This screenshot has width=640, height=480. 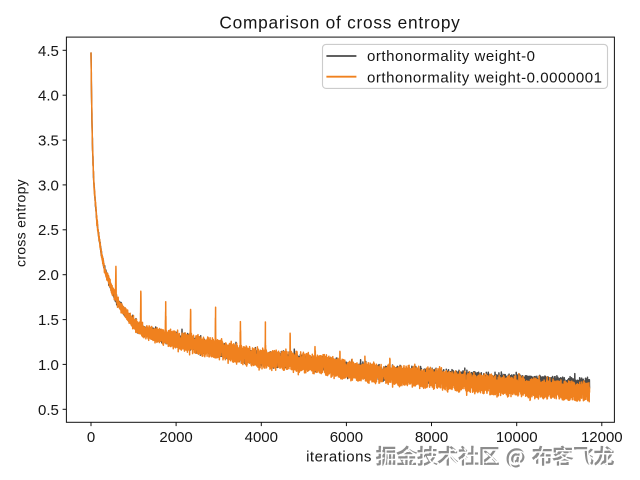 I want to click on svg-text: 6000, so click(x=346, y=437).